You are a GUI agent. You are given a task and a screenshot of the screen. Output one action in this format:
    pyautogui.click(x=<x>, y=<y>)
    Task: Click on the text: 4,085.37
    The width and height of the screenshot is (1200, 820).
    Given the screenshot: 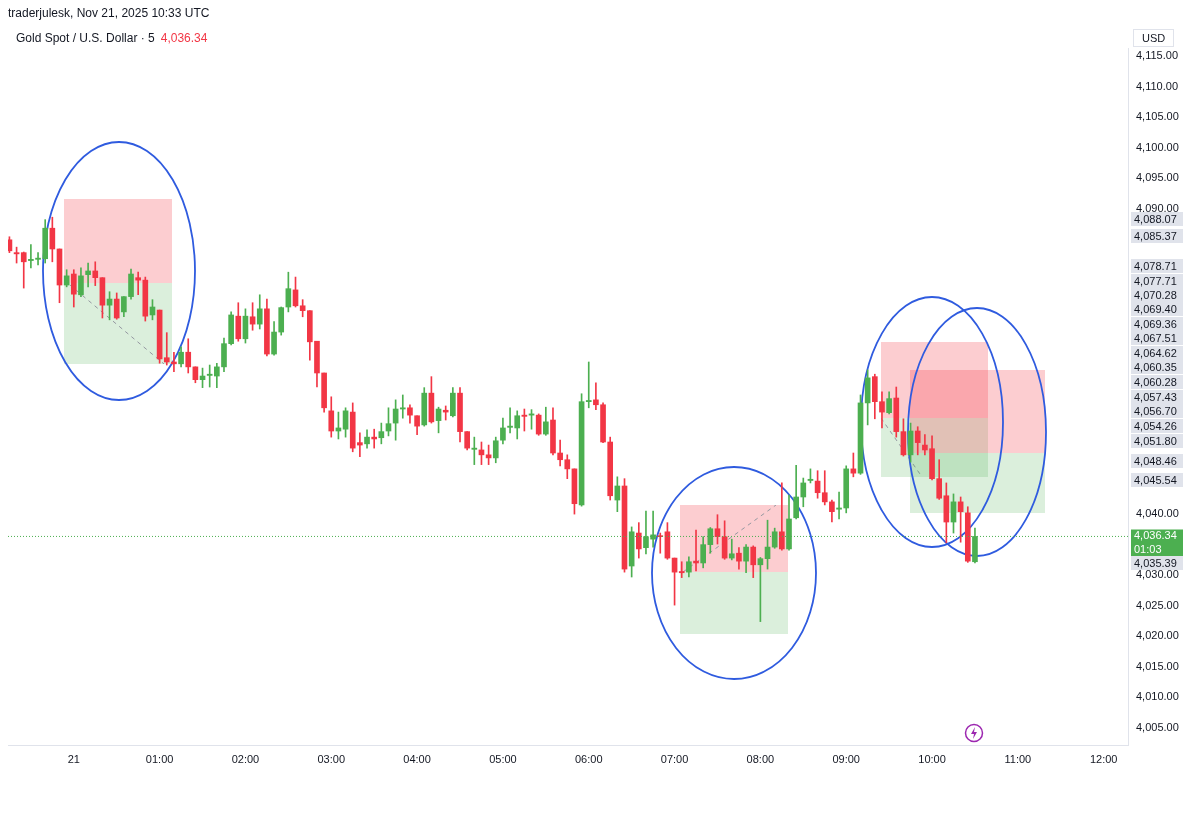 What is the action you would take?
    pyautogui.click(x=1157, y=236)
    